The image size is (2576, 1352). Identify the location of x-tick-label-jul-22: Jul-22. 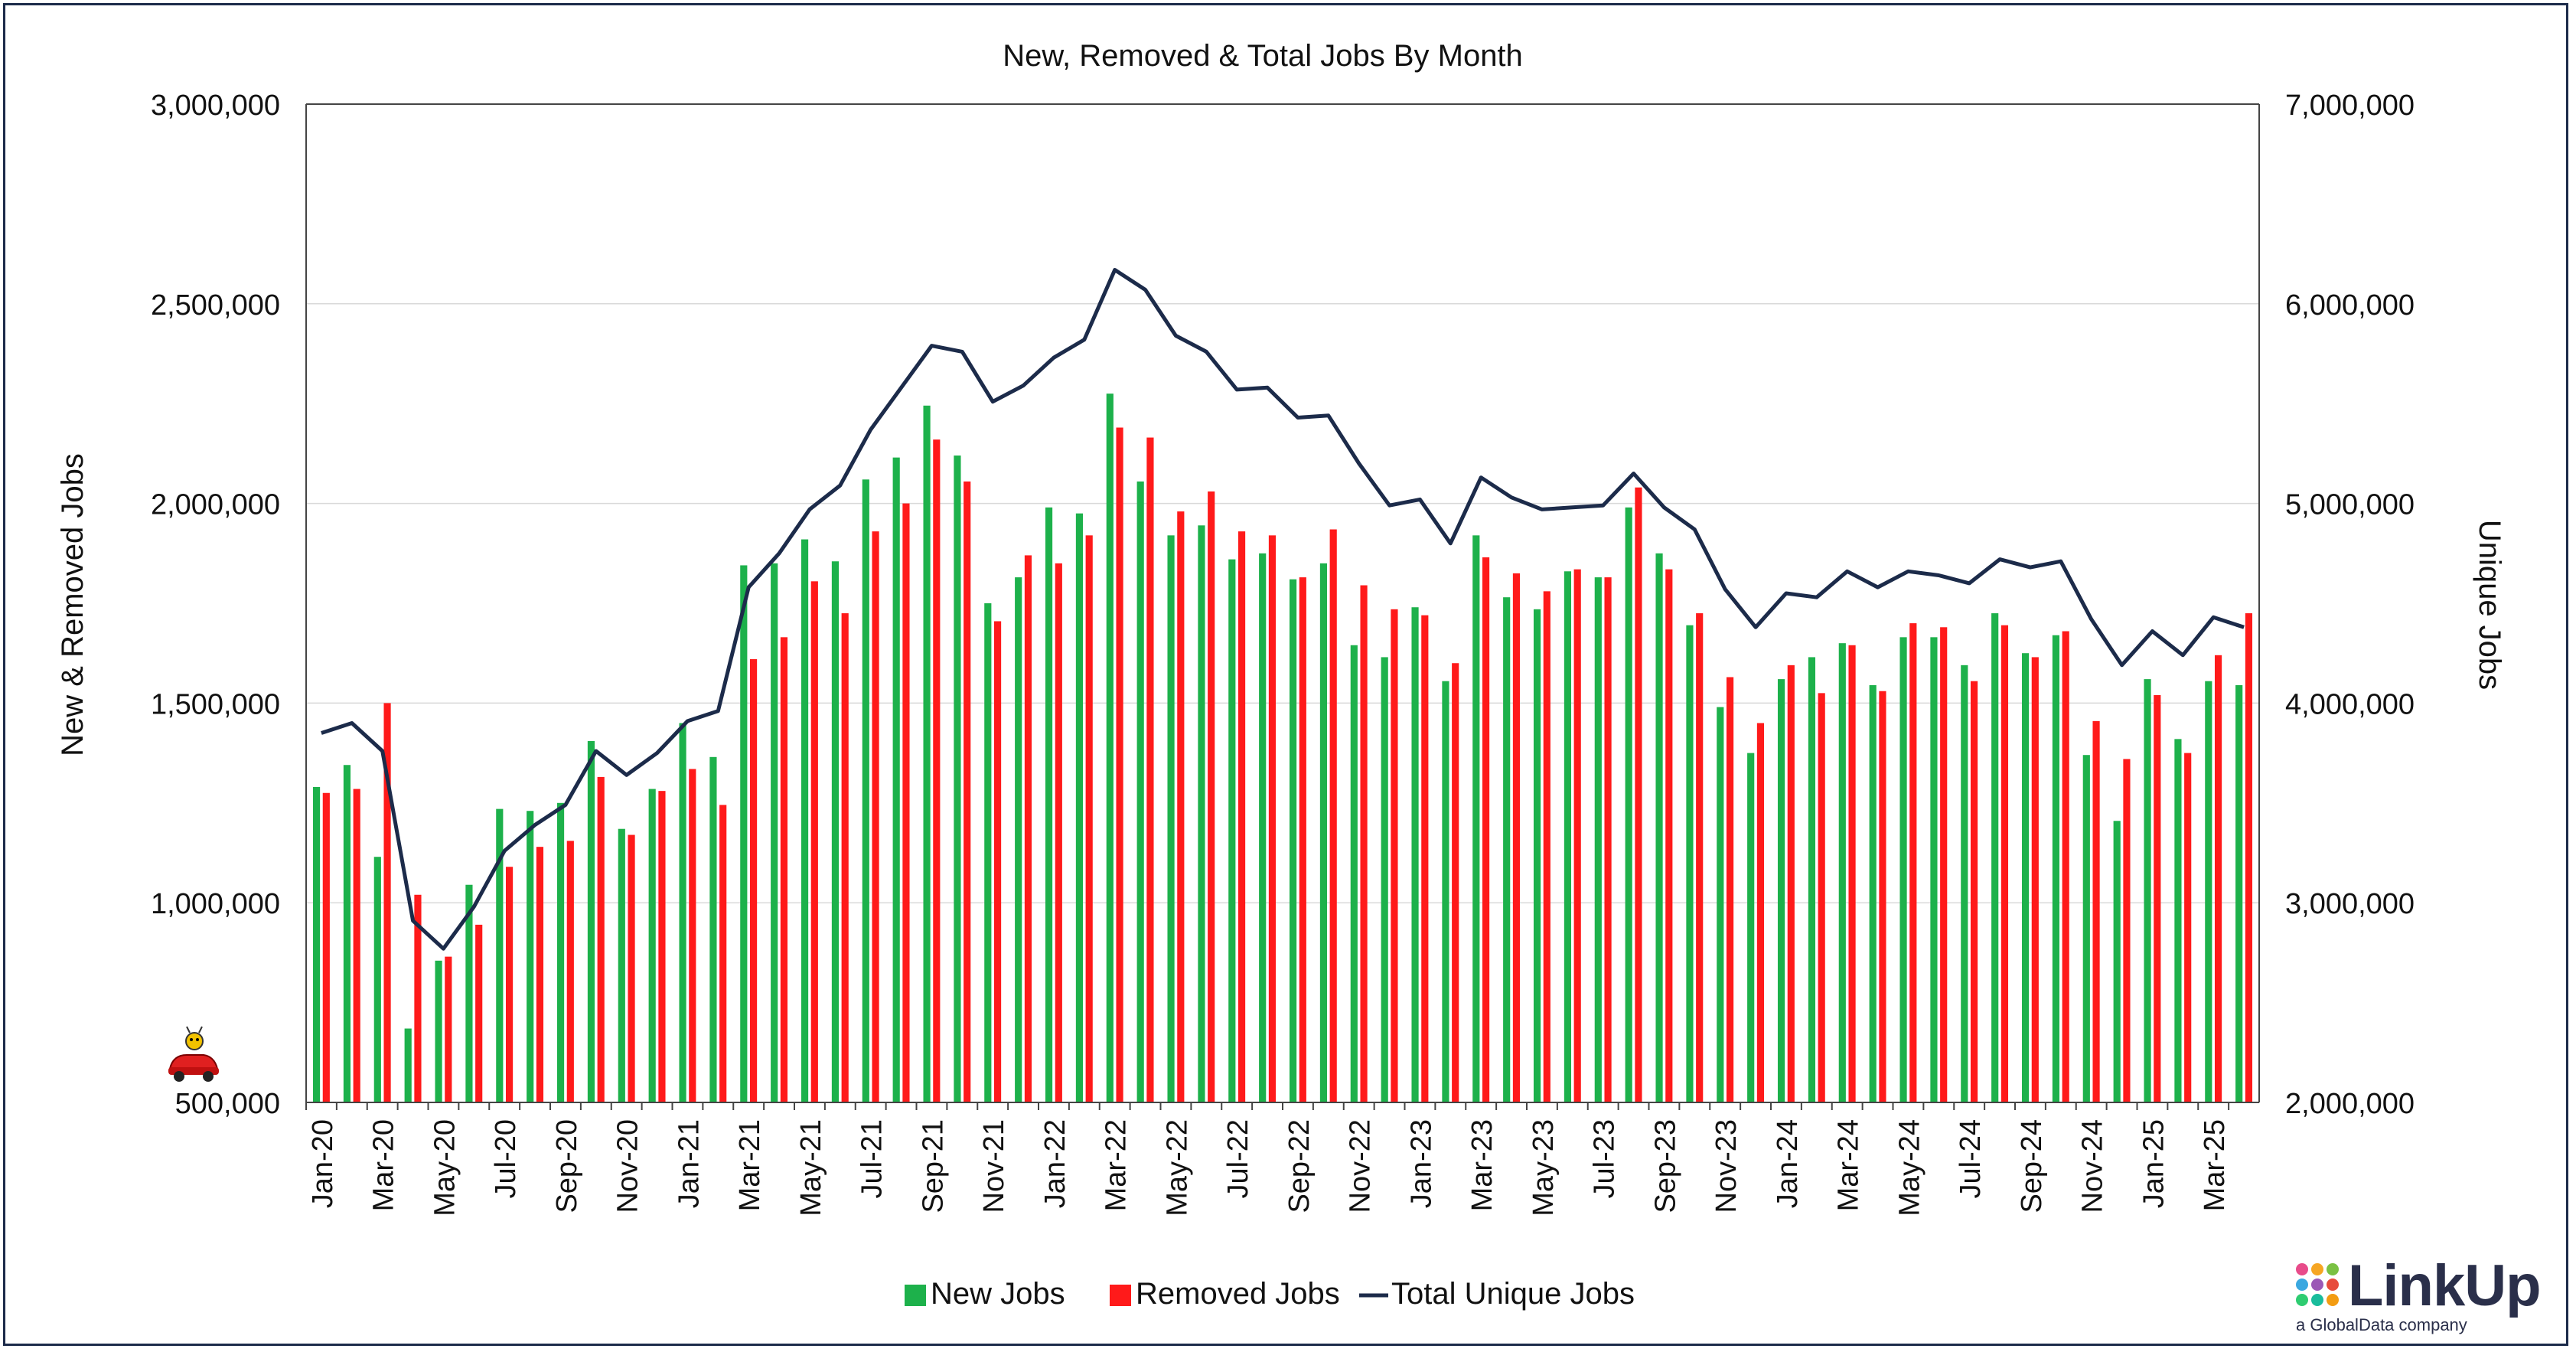
(1238, 1159).